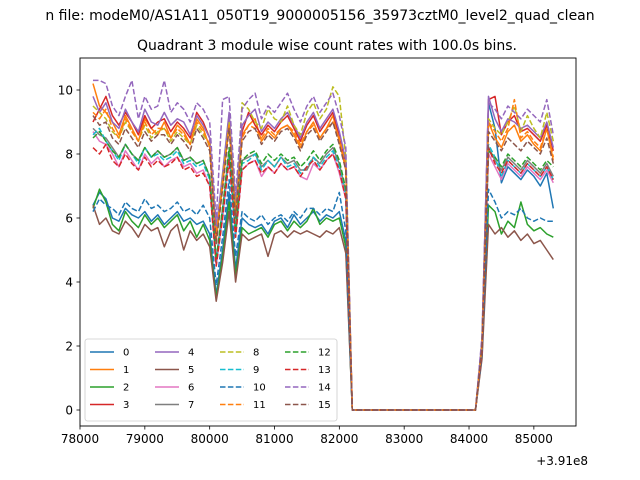 This screenshot has width=640, height=480. Describe the element at coordinates (324, 353) in the screenshot. I see `legend-label-12: 12` at that location.